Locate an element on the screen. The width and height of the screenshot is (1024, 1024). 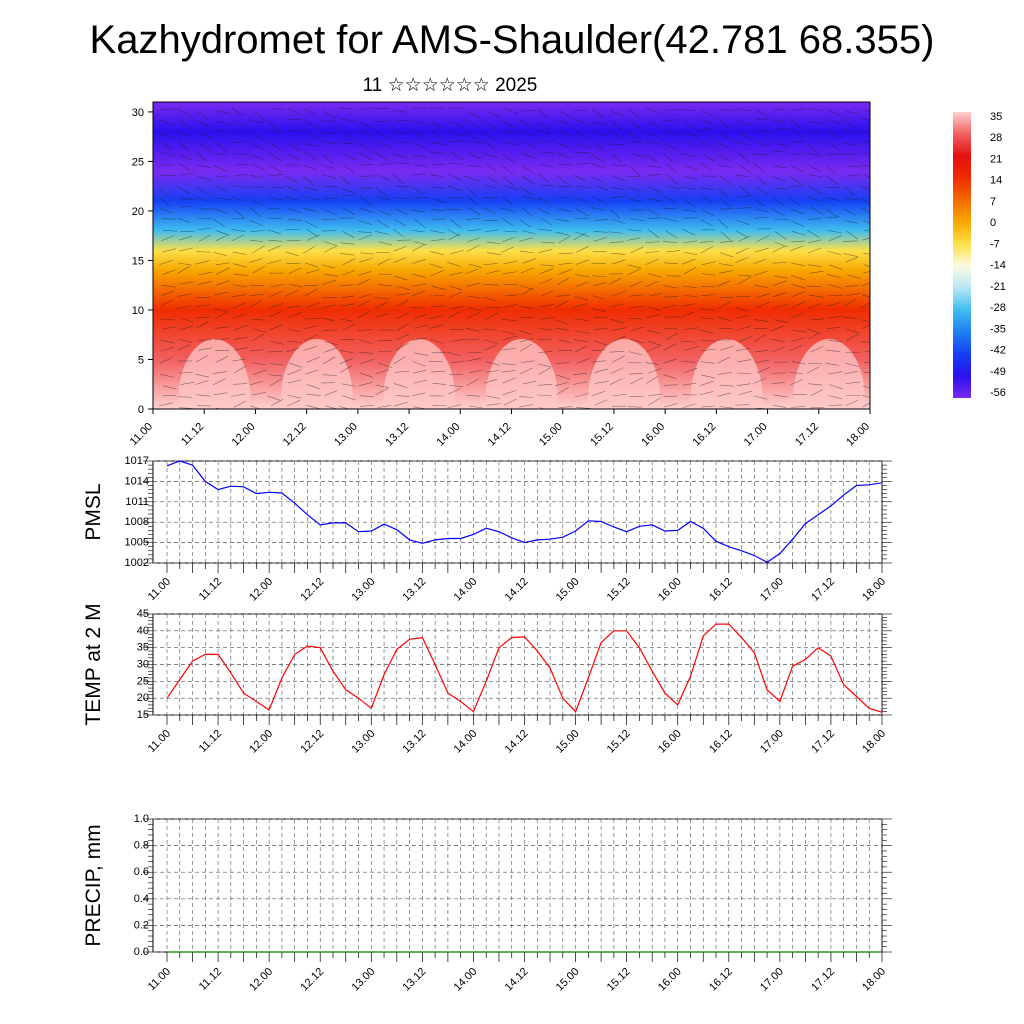
x-tick-label: 13.12 is located at coordinates (397, 435).